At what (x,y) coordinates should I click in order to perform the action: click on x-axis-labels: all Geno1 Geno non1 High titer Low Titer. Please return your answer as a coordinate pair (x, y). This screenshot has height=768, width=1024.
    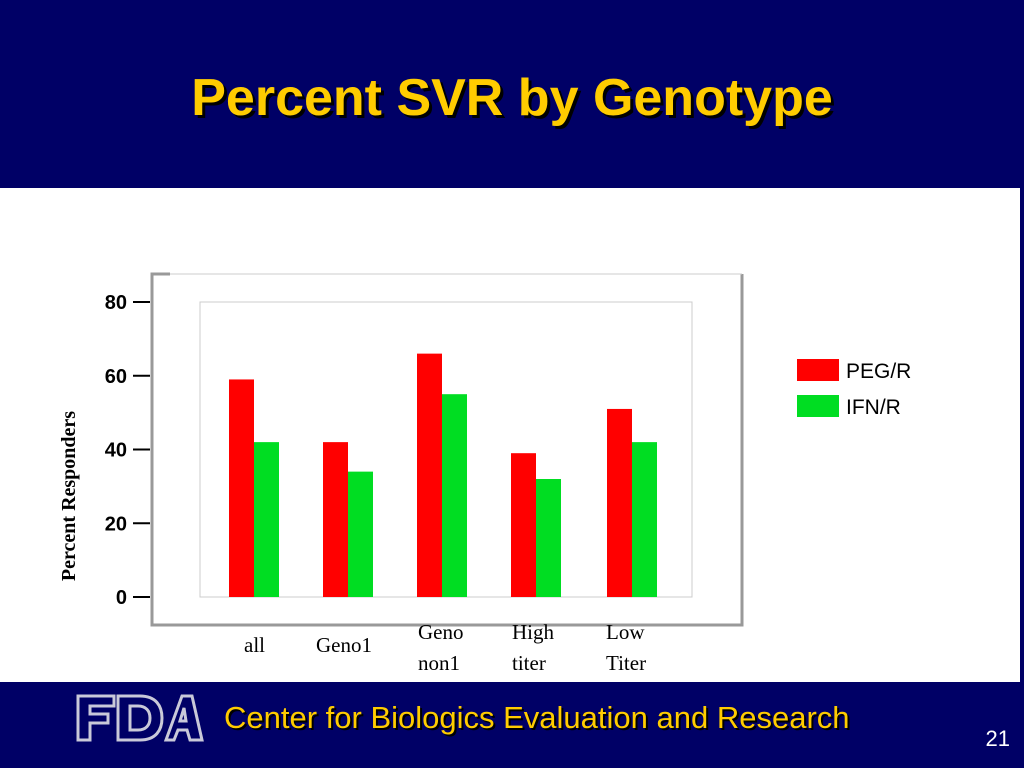
    Looking at the image, I should click on (445, 647).